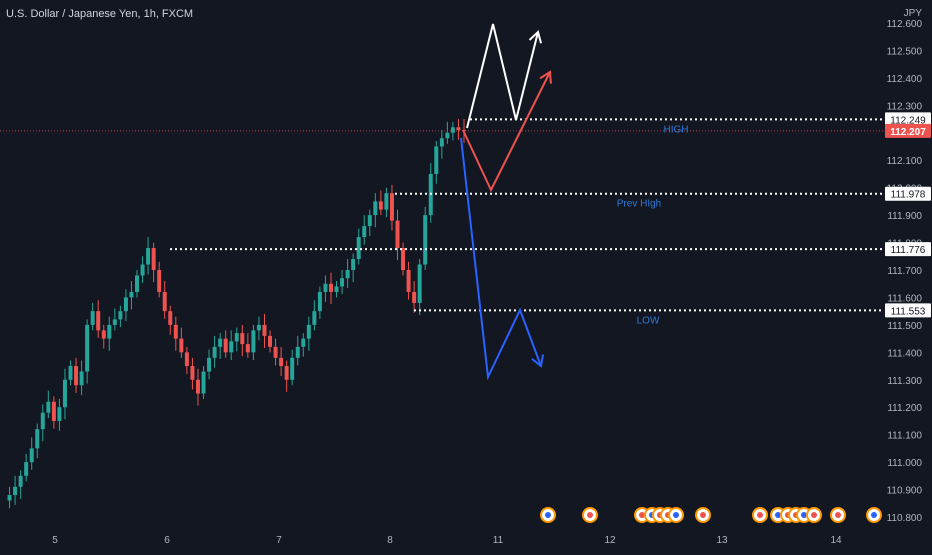  Describe the element at coordinates (100, 14) in the screenshot. I see `chart-title: U.S. Dollar / Japanese Yen, 1h, FXCM` at that location.